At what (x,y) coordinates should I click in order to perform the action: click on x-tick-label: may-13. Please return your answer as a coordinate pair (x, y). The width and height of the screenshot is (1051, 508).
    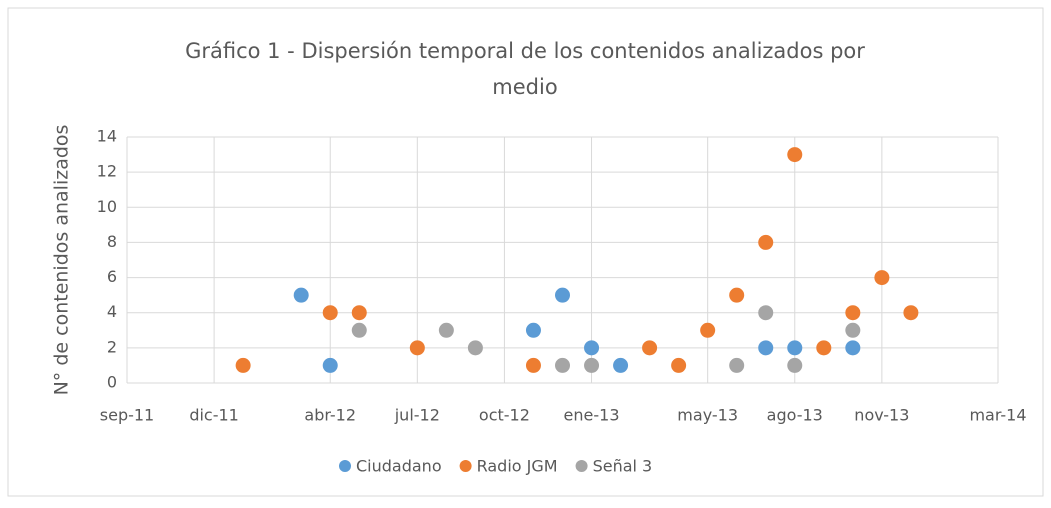
    Looking at the image, I should click on (707, 415).